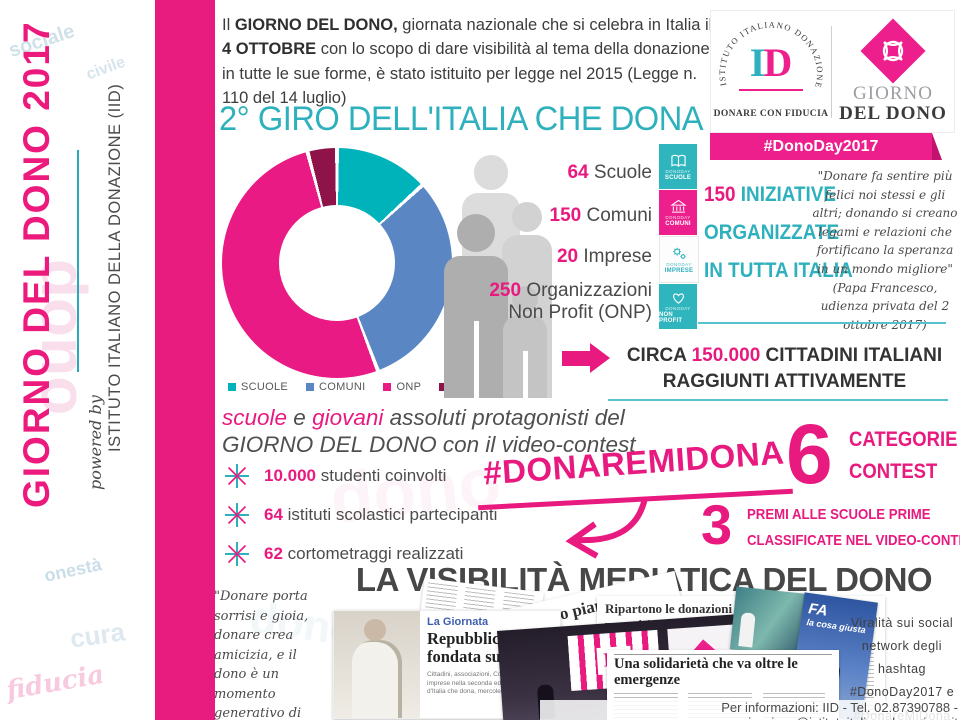 This screenshot has width=960, height=720. Describe the element at coordinates (893, 93) in the screenshot. I see `gdd-word-giorno: GIORNO` at that location.